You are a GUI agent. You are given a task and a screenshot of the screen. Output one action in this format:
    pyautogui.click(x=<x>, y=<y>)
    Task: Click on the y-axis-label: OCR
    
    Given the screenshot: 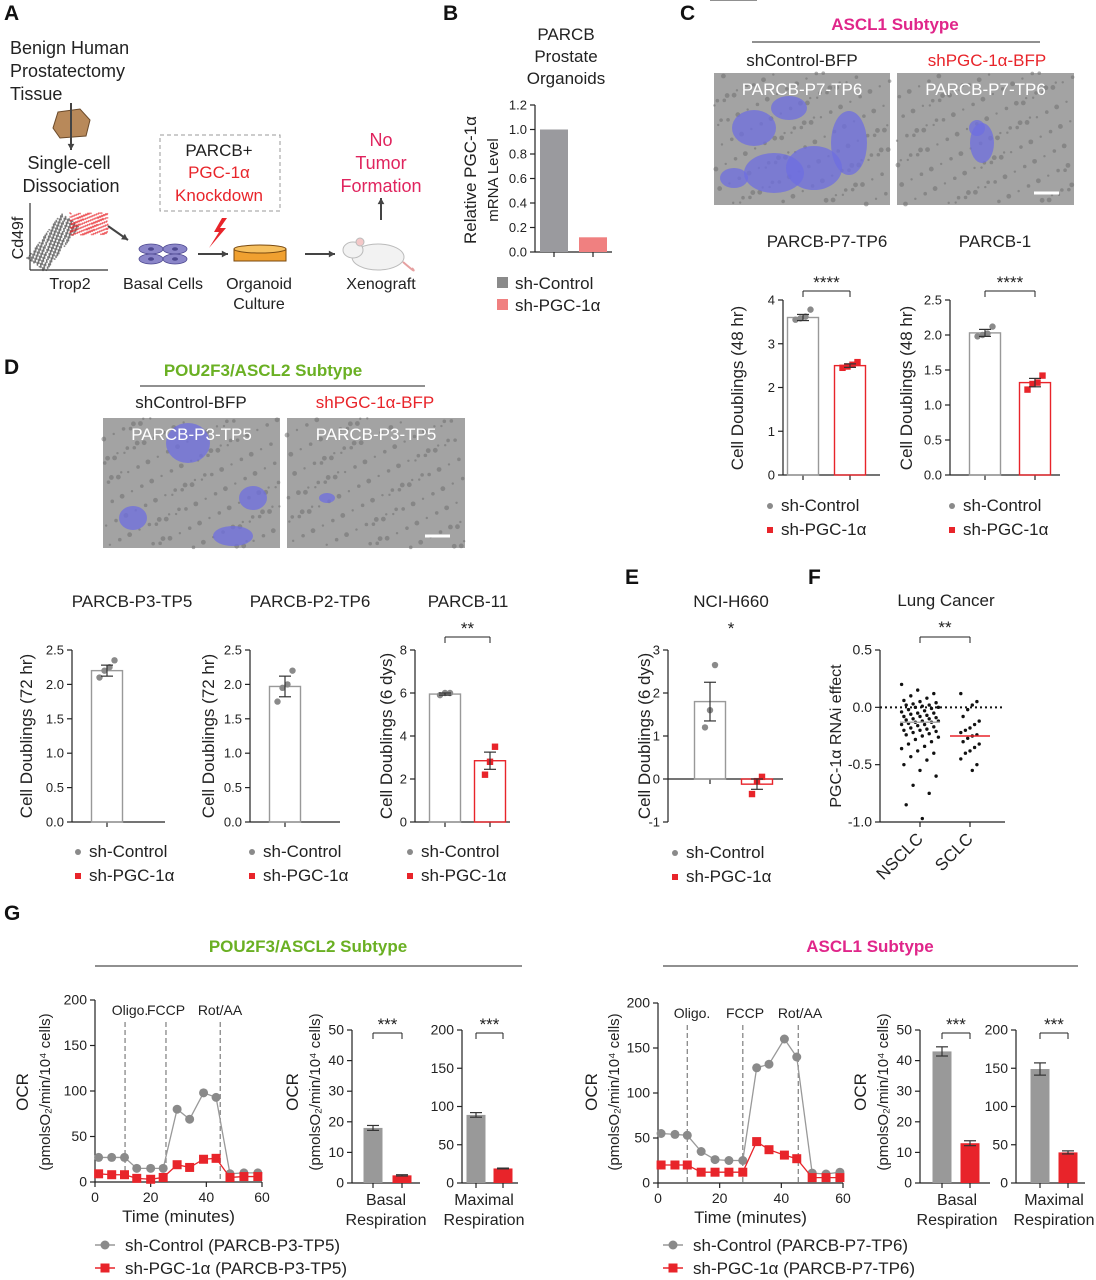 What is the action you would take?
    pyautogui.click(x=591, y=1092)
    